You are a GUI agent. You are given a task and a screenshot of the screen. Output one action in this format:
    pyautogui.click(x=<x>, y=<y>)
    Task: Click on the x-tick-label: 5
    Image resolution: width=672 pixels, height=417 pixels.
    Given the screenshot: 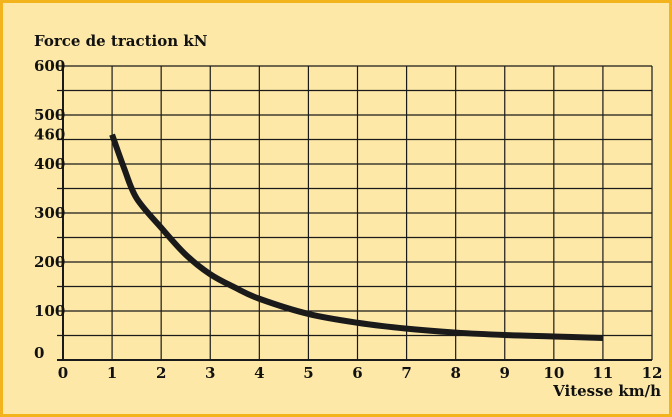 What is the action you would take?
    pyautogui.click(x=308, y=373)
    